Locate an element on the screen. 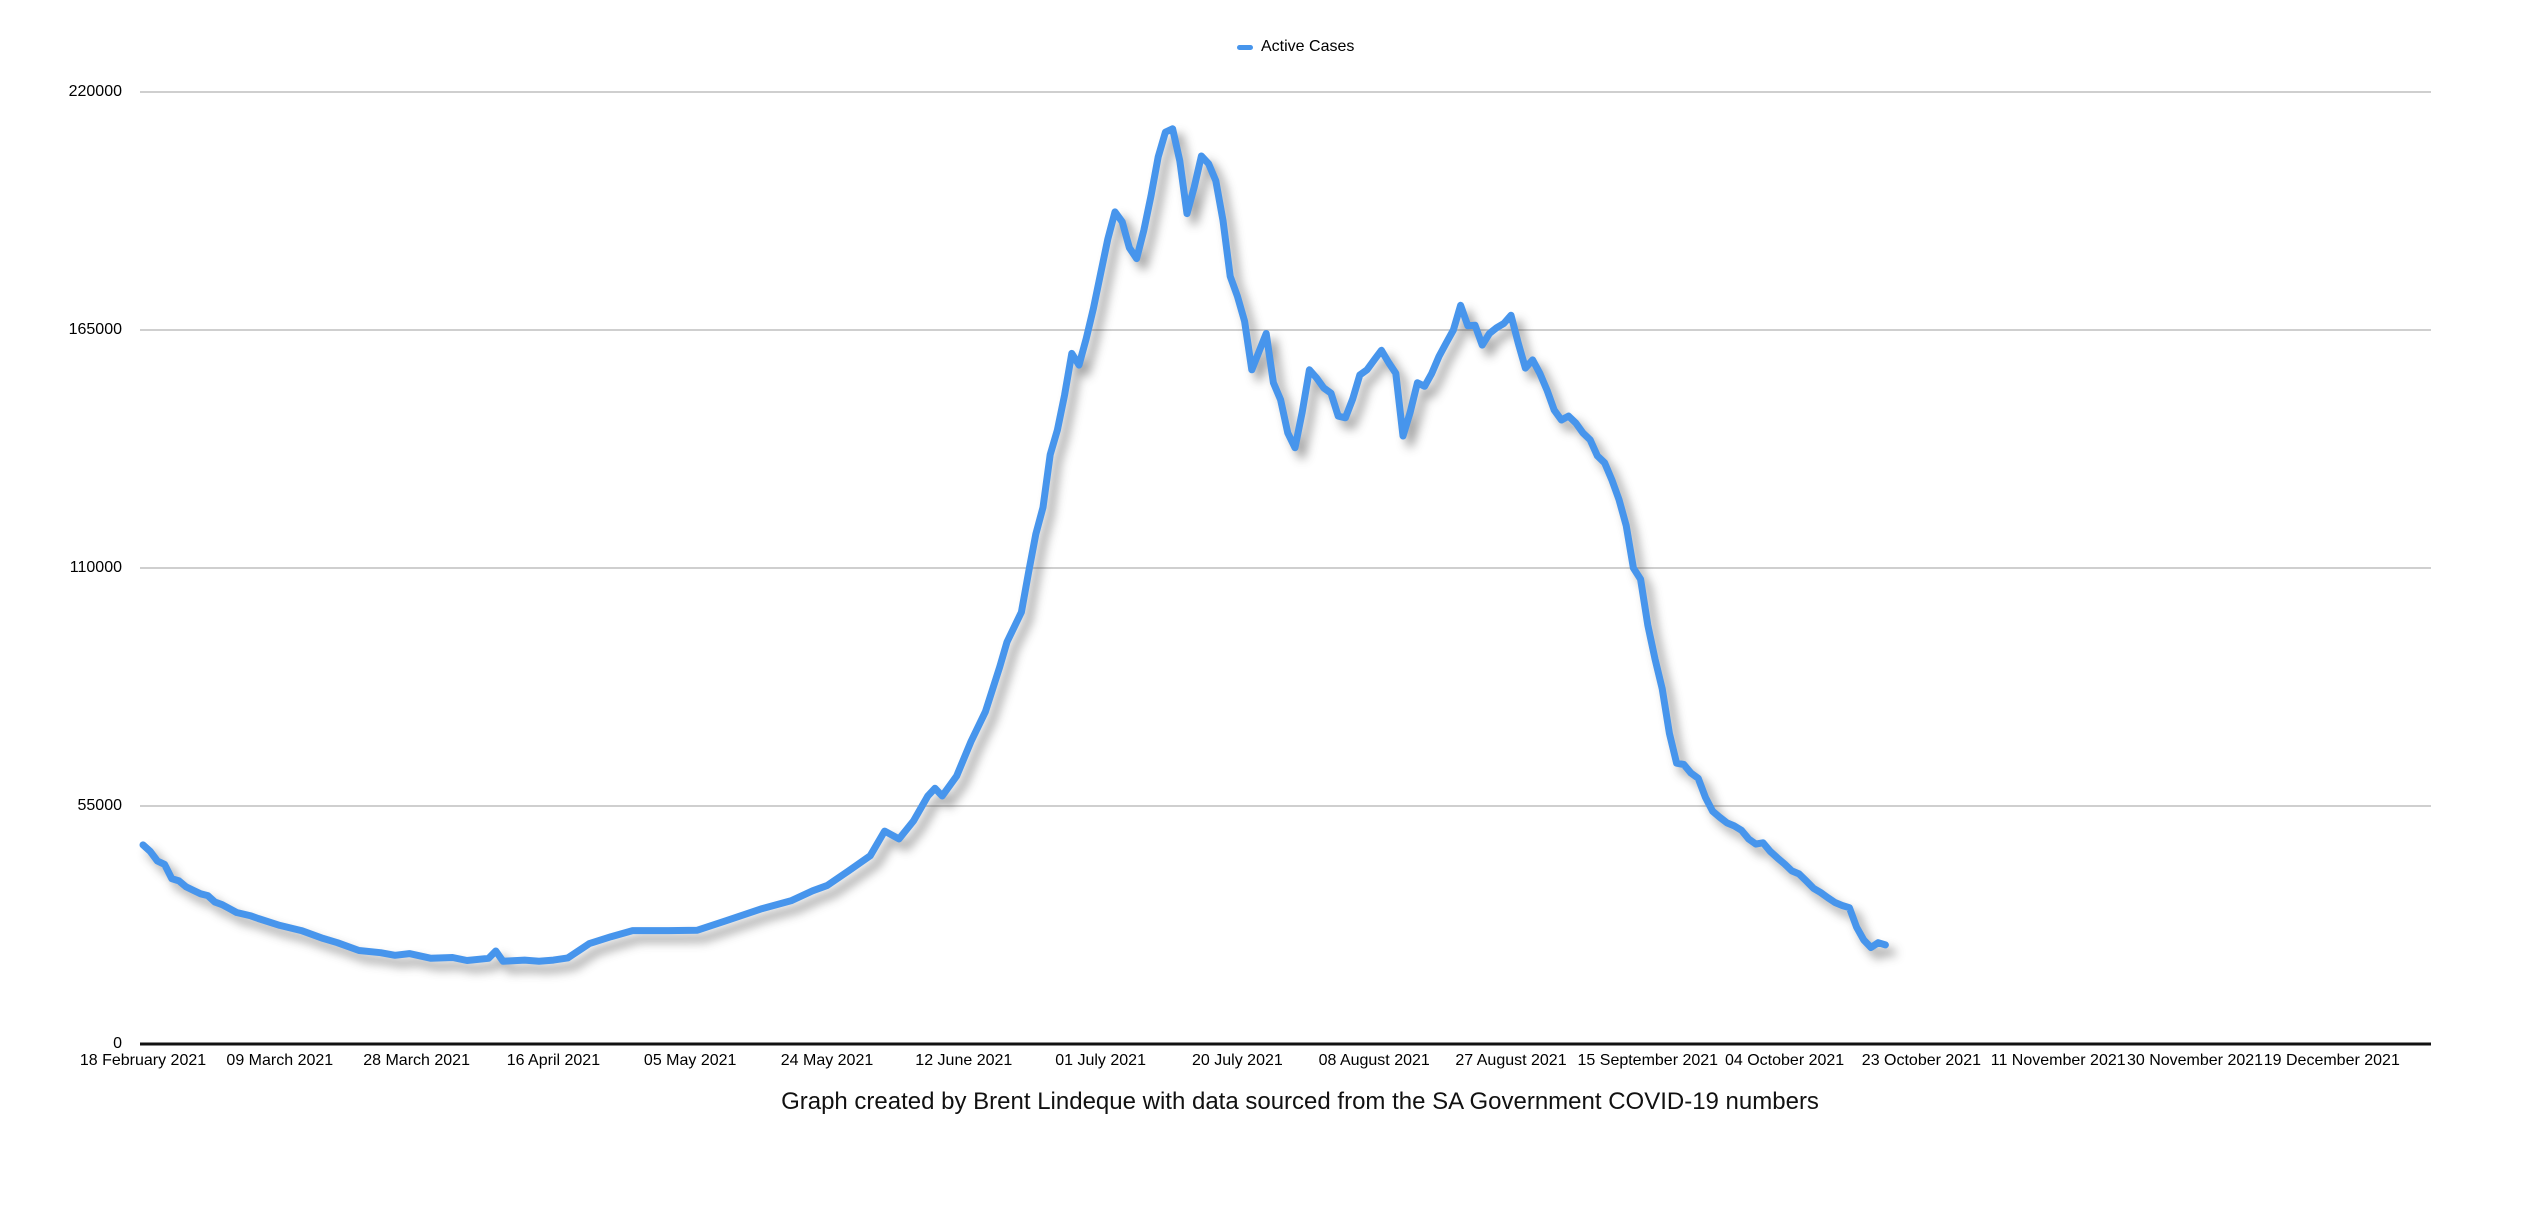 The height and width of the screenshot is (1224, 2534). x-tick-label-3: 16 April 2021 is located at coordinates (553, 1060).